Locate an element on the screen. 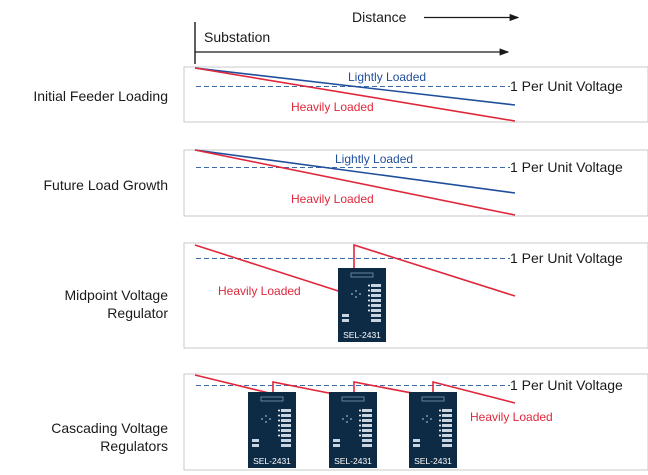 The image size is (648, 475). panel-title-line-2: Regulators is located at coordinates (134, 446).